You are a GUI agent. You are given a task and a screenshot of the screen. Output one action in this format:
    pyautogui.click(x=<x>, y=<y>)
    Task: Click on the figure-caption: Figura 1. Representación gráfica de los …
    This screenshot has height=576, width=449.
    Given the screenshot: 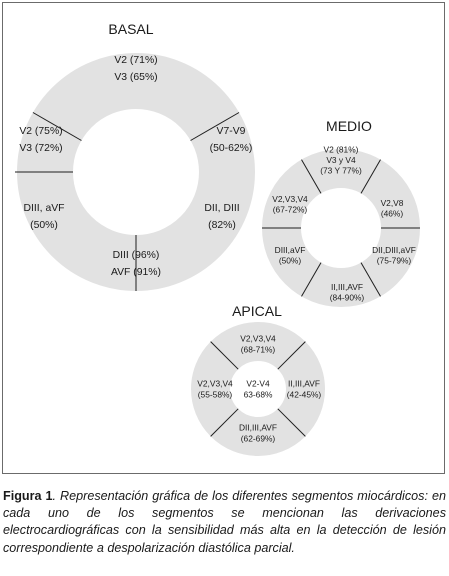 What is the action you would take?
    pyautogui.click(x=224, y=522)
    